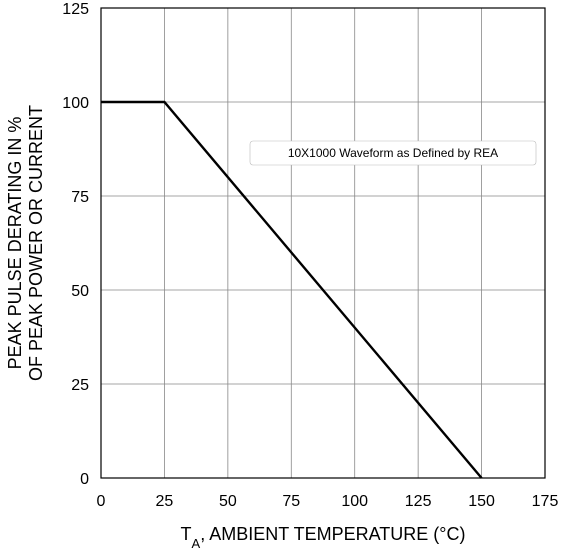 The image size is (576, 552). Describe the element at coordinates (481, 501) in the screenshot. I see `x-tick-label-150: 150` at that location.